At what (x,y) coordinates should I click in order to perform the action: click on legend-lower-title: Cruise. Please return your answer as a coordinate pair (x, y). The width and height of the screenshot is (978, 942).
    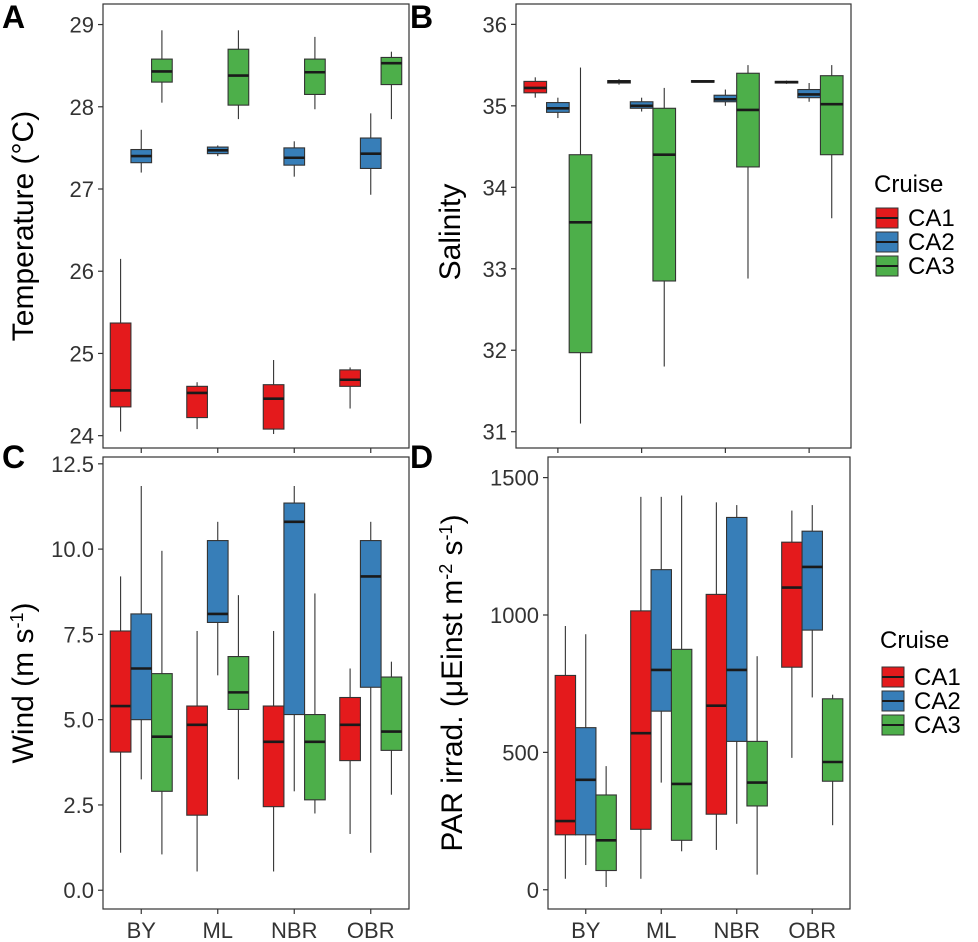
    Looking at the image, I should click on (914, 640).